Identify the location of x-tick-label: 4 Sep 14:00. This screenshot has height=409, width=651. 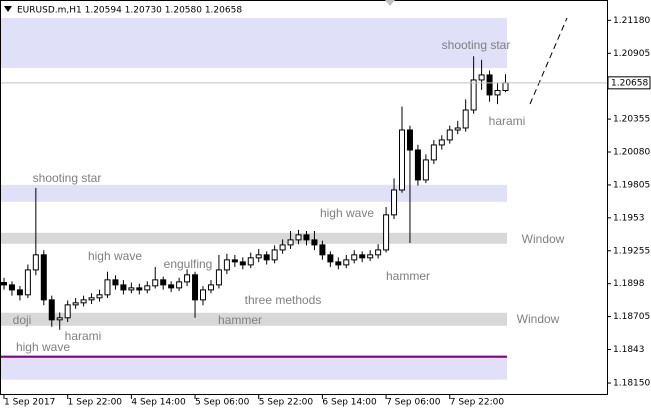
(158, 403).